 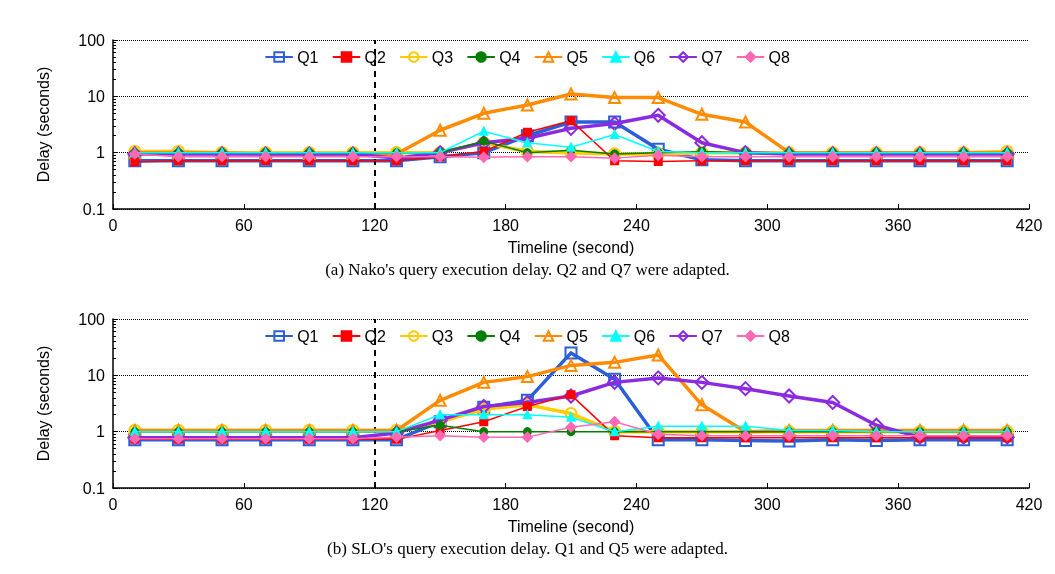 What do you see at coordinates (527, 548) in the screenshot?
I see `text: (b) SLO's query execution delay. Q1 and Q5 were adapted.` at bounding box center [527, 548].